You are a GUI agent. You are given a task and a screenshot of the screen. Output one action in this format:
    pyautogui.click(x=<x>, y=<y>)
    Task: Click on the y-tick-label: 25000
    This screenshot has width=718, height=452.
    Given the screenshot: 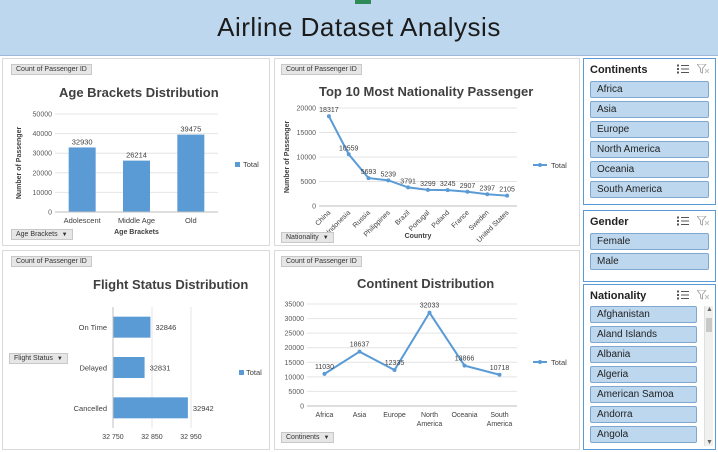 What is the action you would take?
    pyautogui.click(x=295, y=334)
    